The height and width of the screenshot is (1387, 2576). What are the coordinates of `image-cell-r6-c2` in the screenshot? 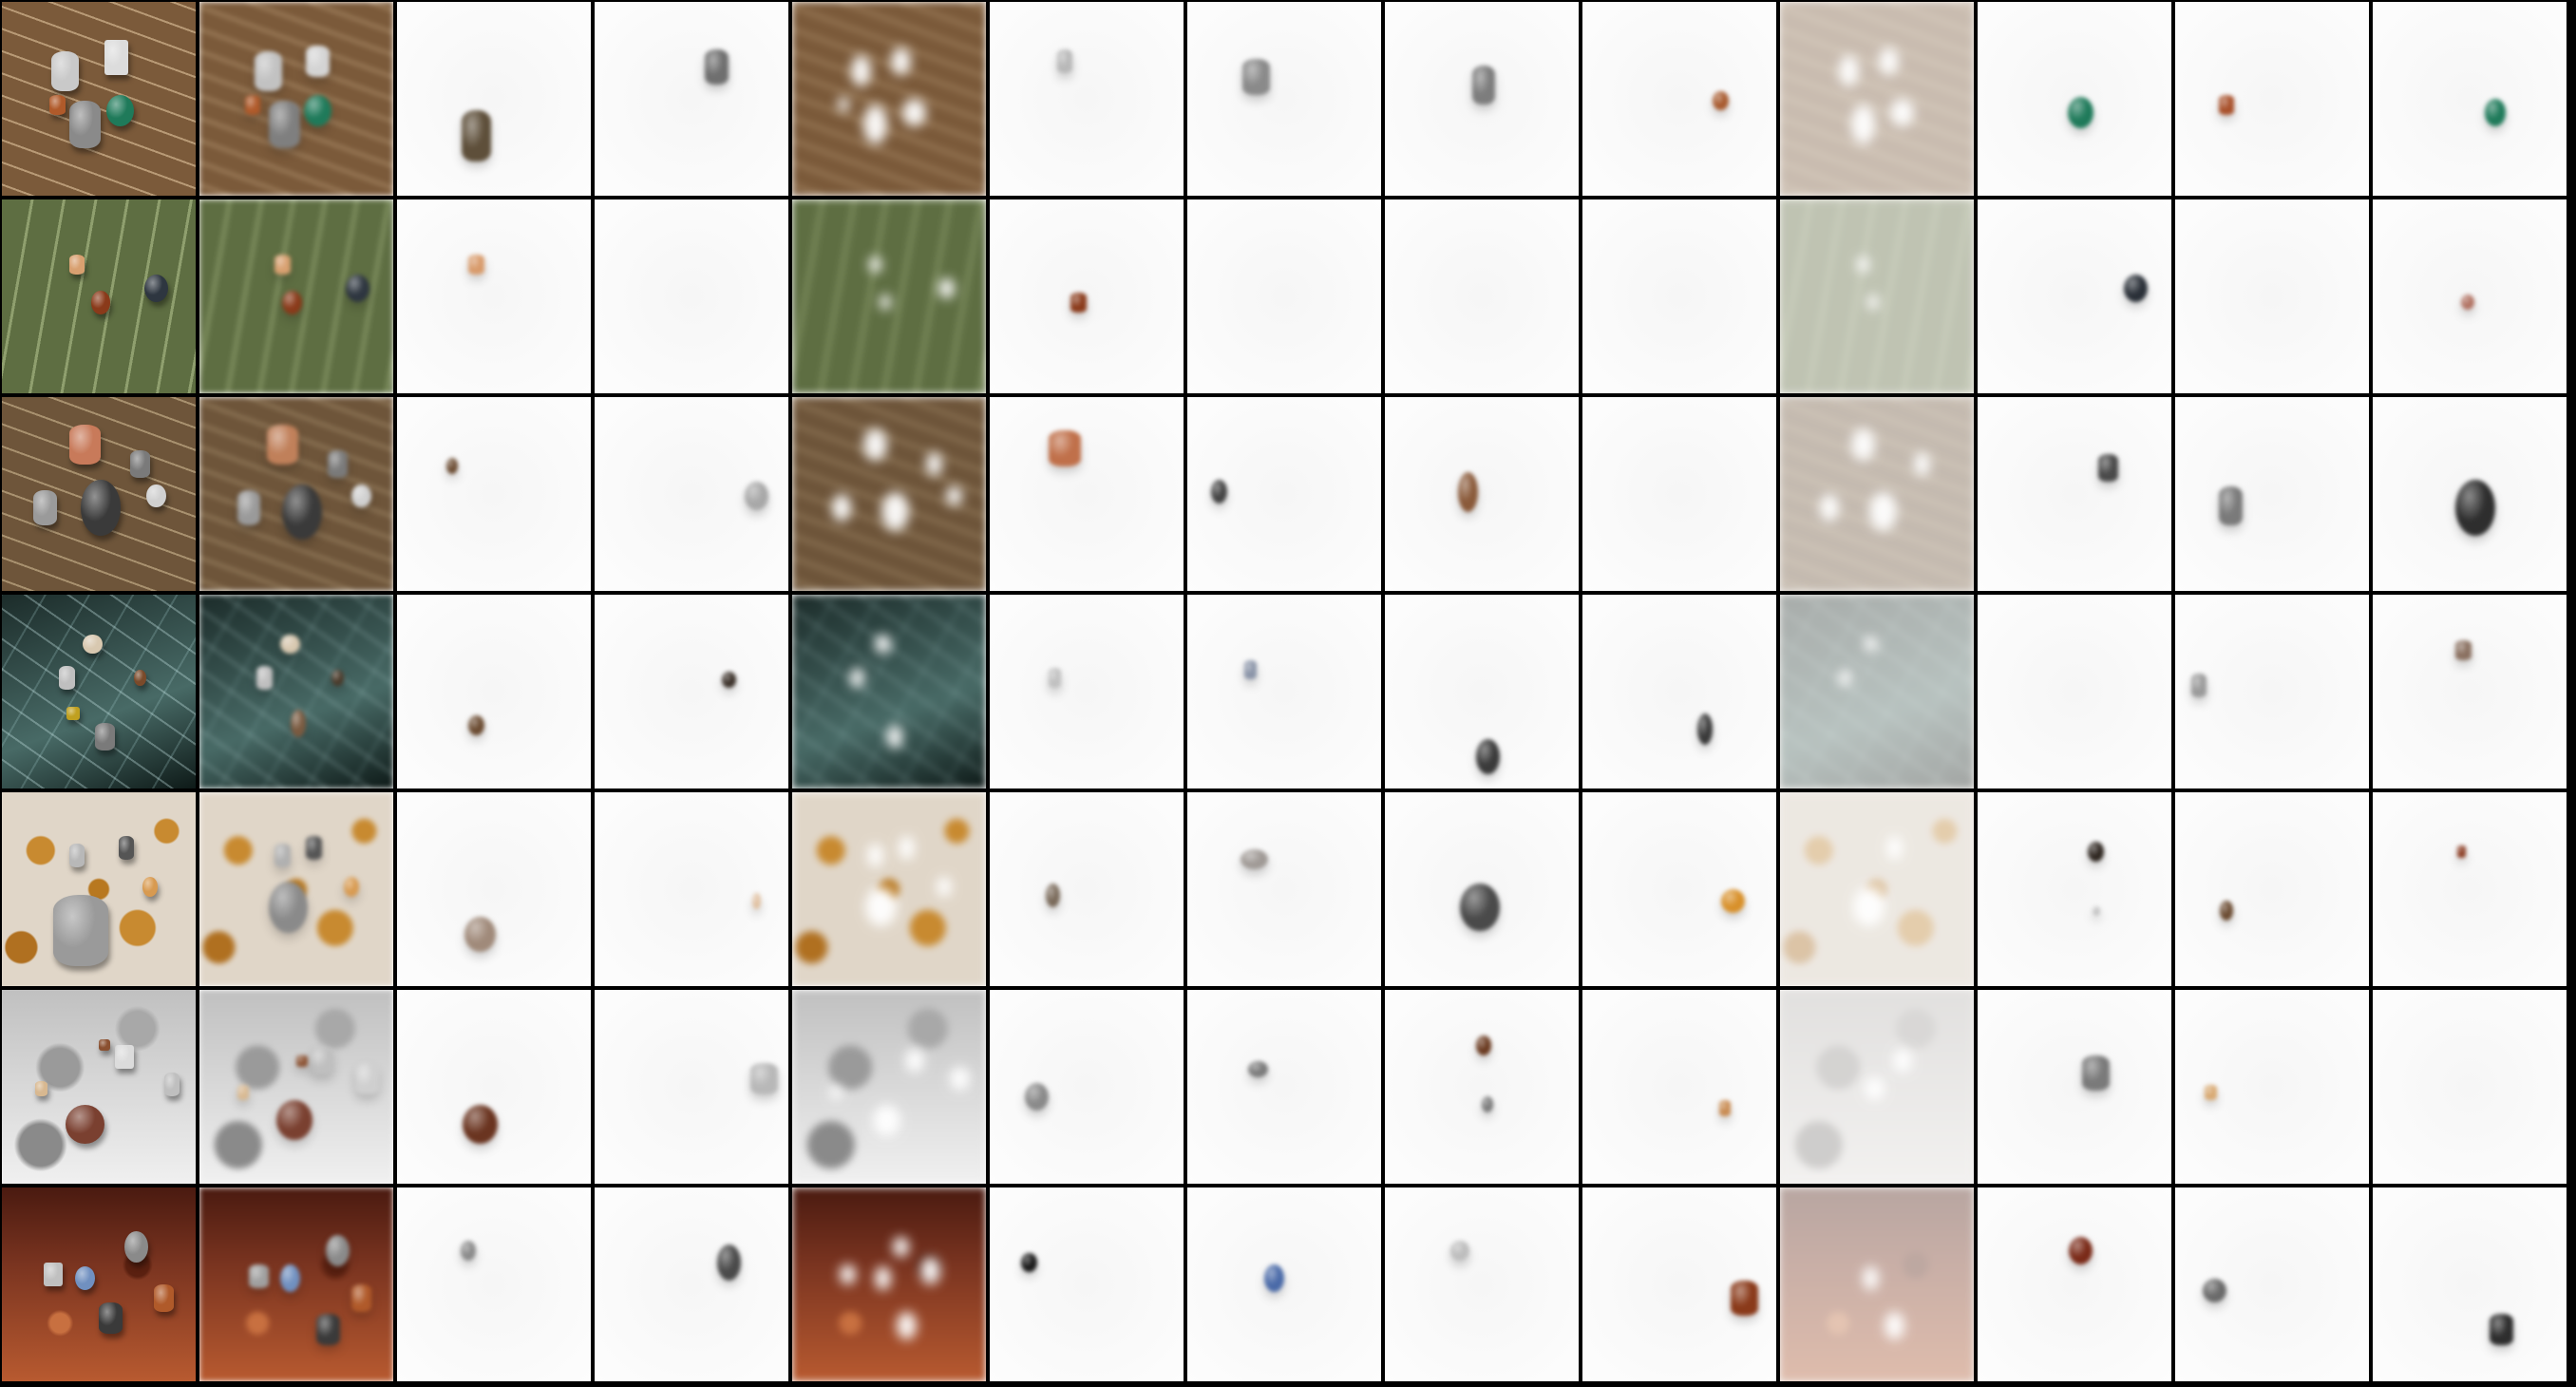 It's located at (296, 1087).